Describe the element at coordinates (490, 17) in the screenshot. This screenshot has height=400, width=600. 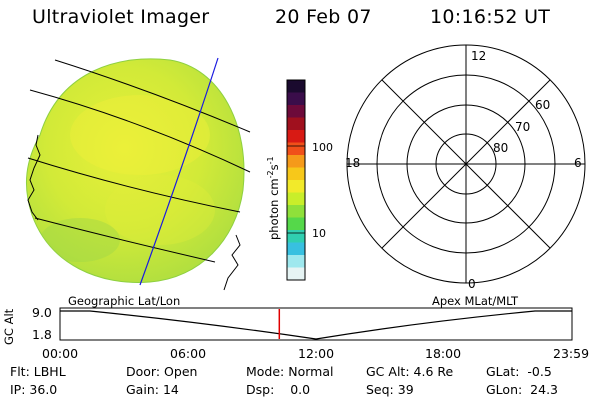
I see `time-label: 10:16:52 UT` at that location.